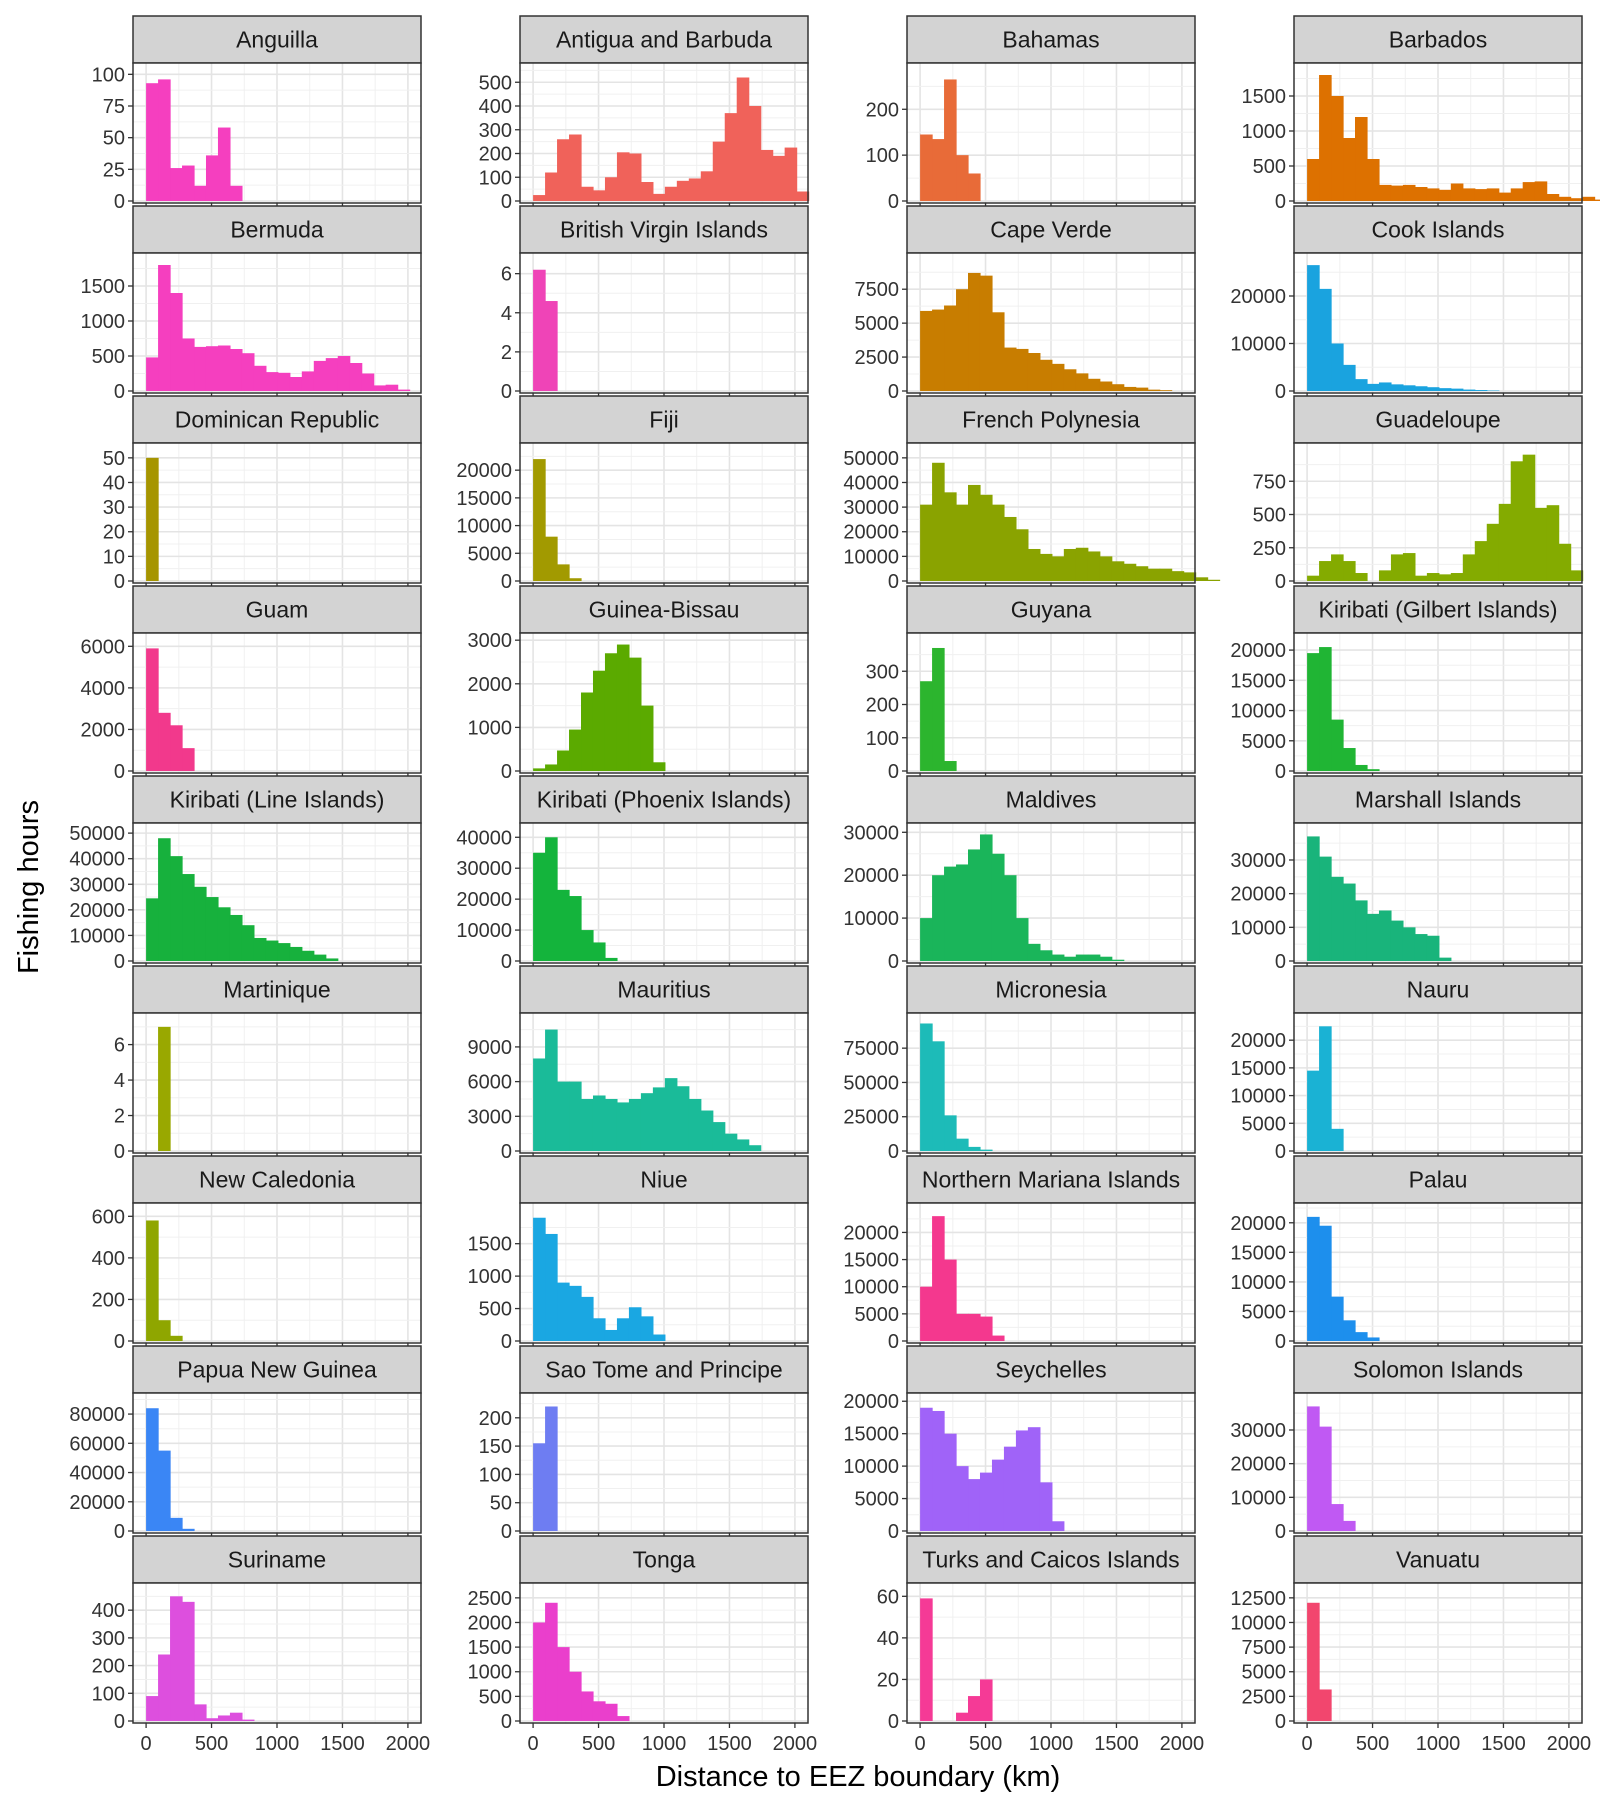  I want to click on facet-title: Martinique, so click(276, 990).